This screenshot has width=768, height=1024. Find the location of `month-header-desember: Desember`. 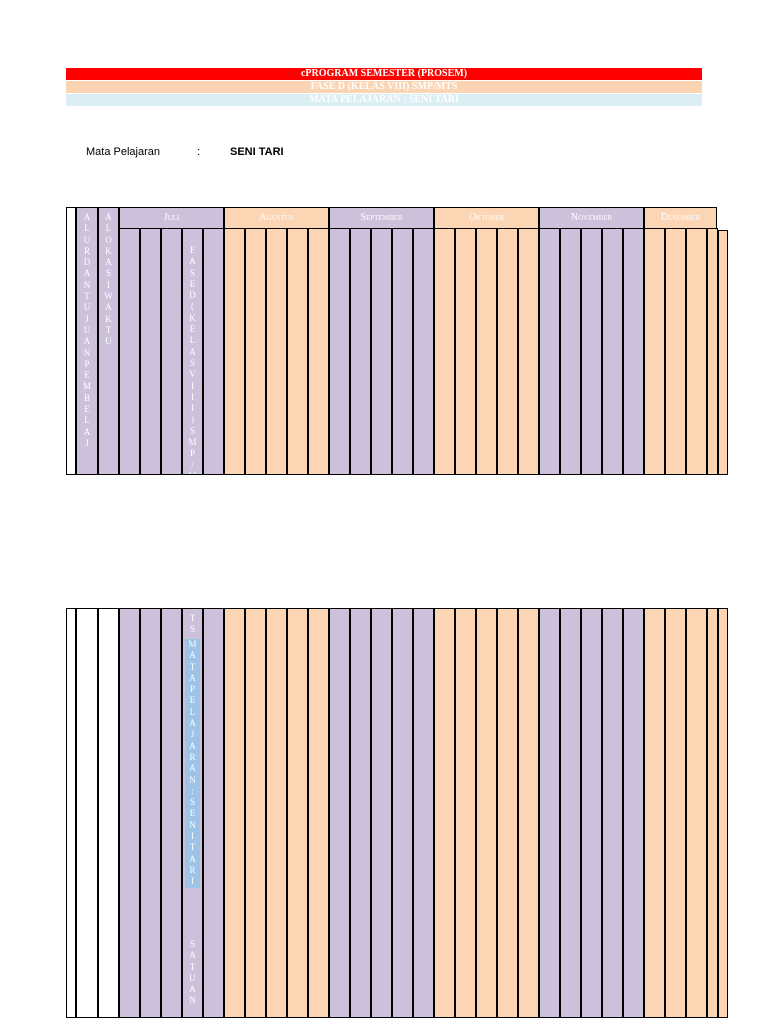

month-header-desember: Desember is located at coordinates (680, 218).